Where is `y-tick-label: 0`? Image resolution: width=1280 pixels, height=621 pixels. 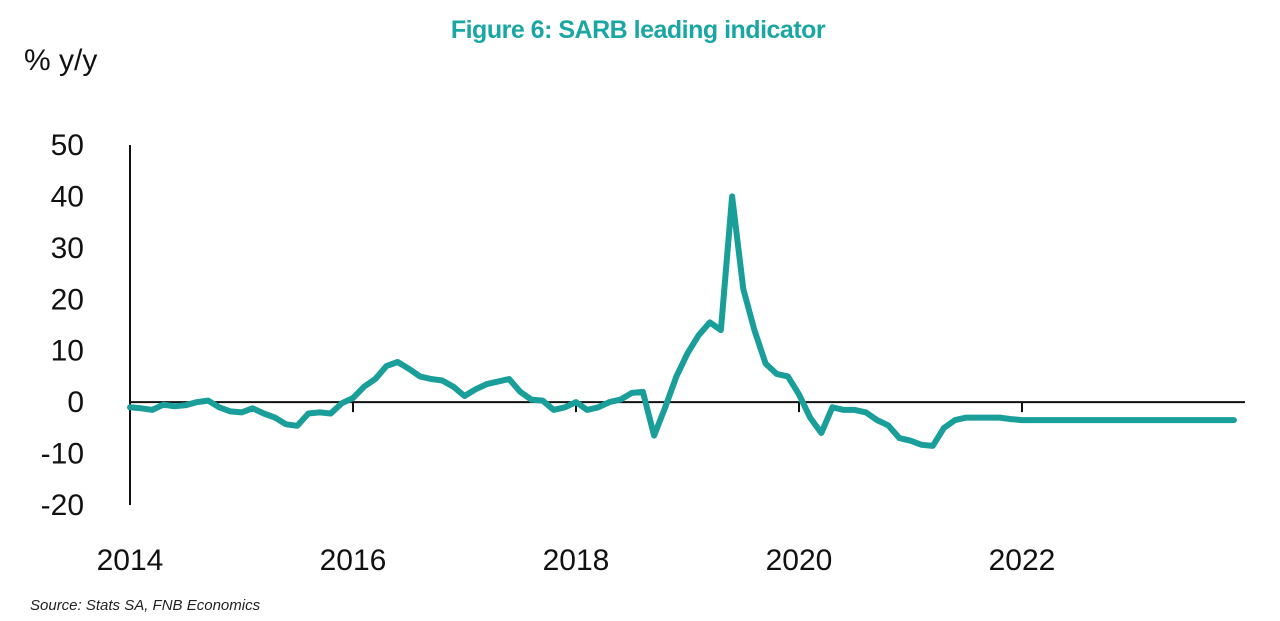 y-tick-label: 0 is located at coordinates (75, 402).